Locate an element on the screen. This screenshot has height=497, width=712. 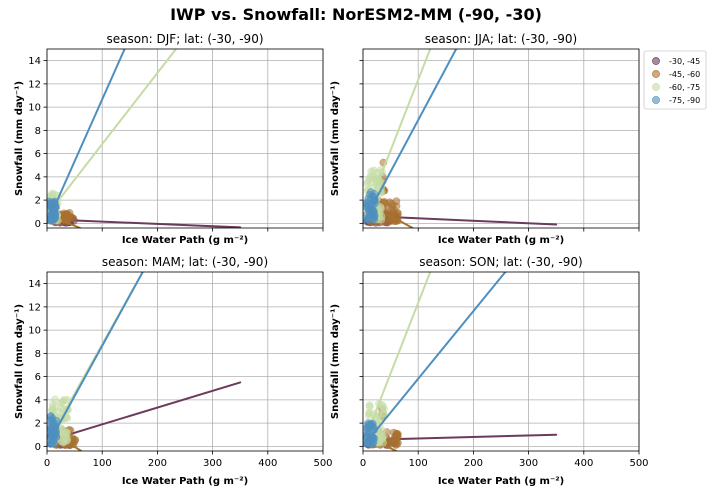
figure-suptitle: IWP vs. Snowfall: NorESM2-MM (-90, -30) is located at coordinates (356, 14).